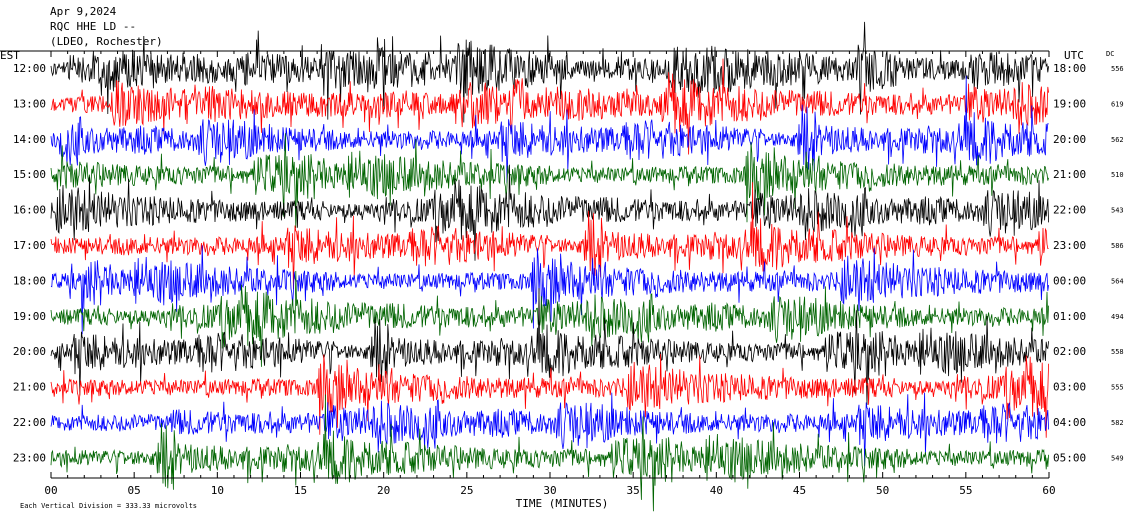 The height and width of the screenshot is (519, 1130). I want to click on utc-label: 04:00, so click(1069, 422).